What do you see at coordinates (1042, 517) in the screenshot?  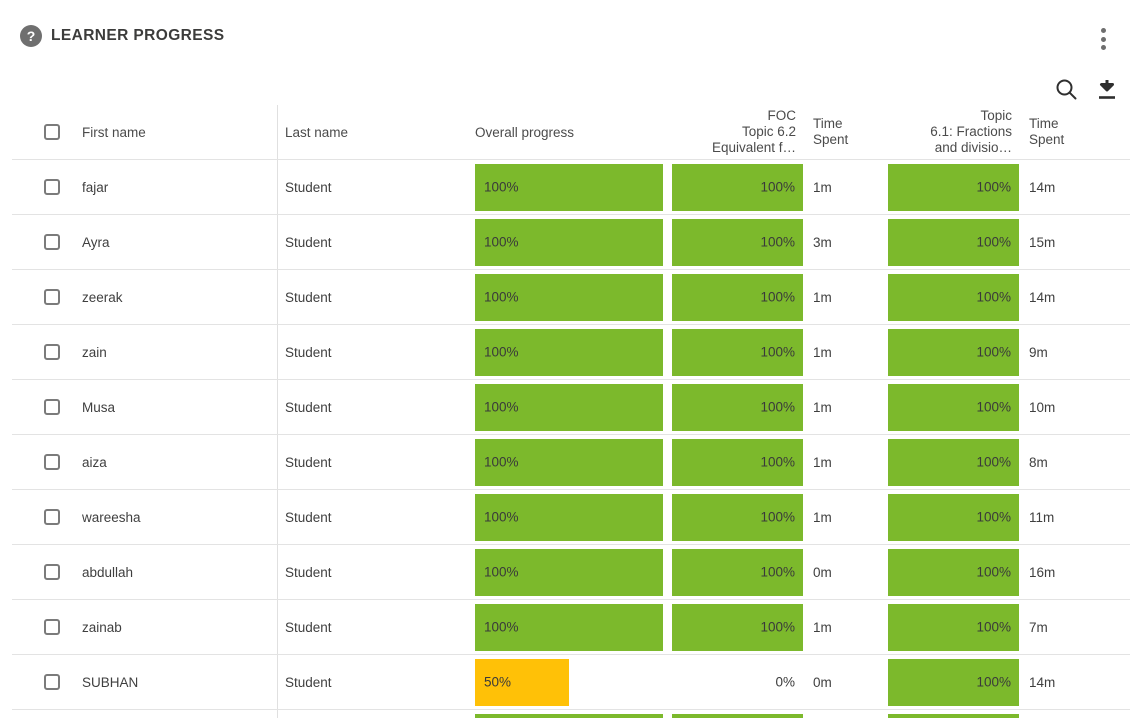 I see `cell-time-spent-2: 11m` at bounding box center [1042, 517].